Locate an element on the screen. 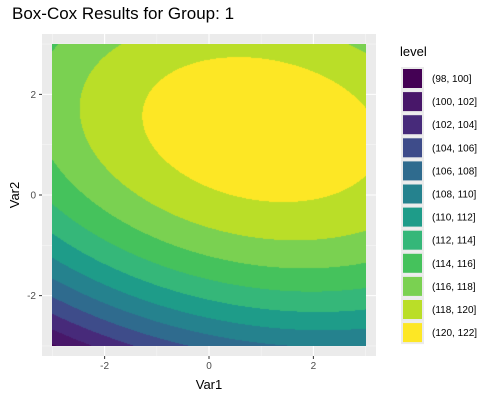 The height and width of the screenshot is (400, 500). legend-label: (100, 102] is located at coordinates (454, 102).